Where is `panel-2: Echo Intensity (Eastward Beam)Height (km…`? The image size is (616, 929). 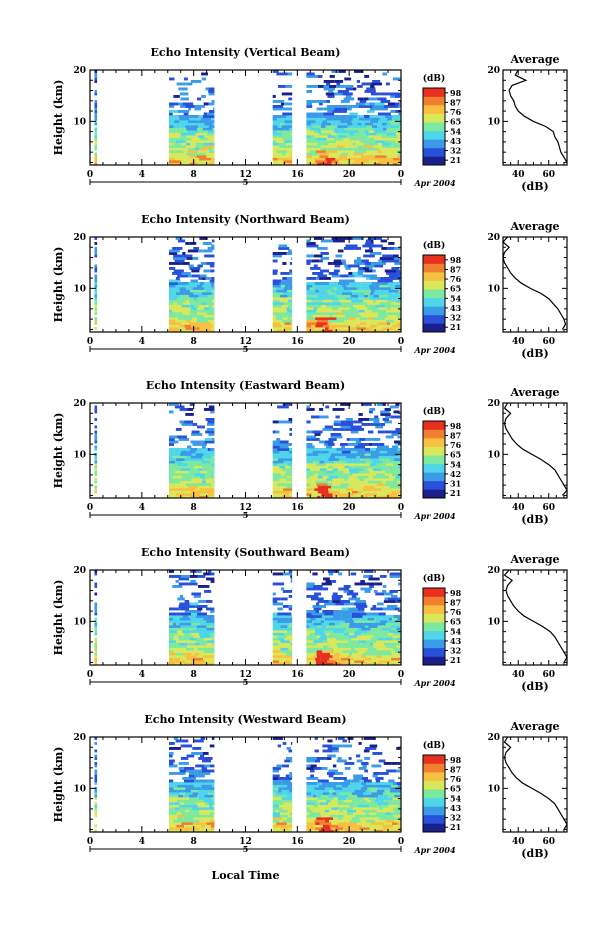 panel-2: Echo Intensity (Eastward Beam)Height (km… is located at coordinates (310, 452).